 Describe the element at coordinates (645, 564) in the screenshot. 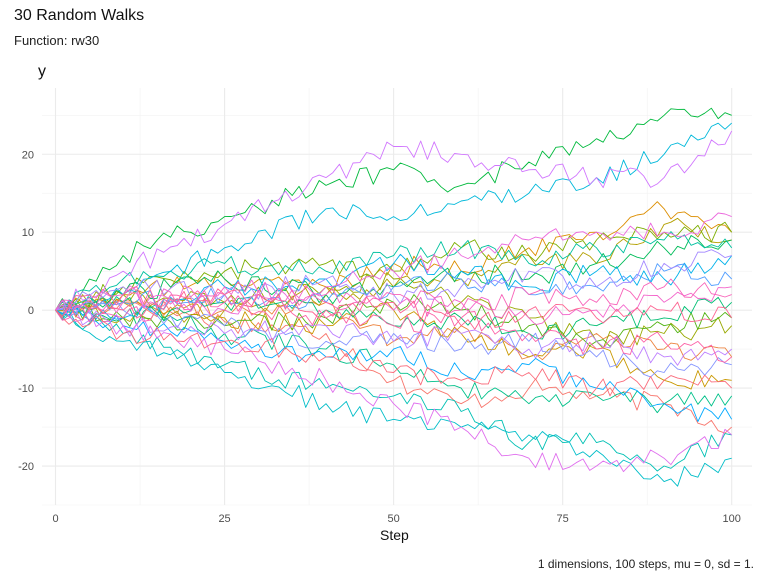

I see `chart-caption: 1 dimensions, 100 steps, mu = 0, sd = 1.` at that location.